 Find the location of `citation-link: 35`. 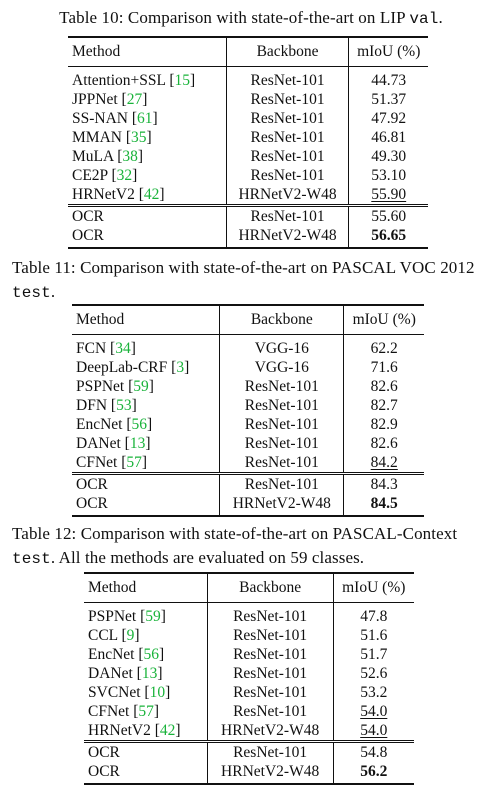

citation-link: 35 is located at coordinates (139, 137).